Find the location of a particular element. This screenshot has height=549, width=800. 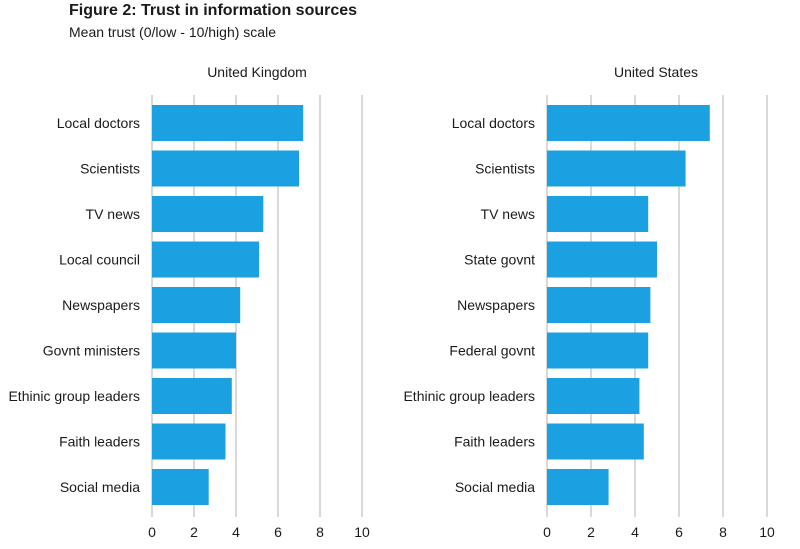

category-label: Federal govnt is located at coordinates (492, 351).